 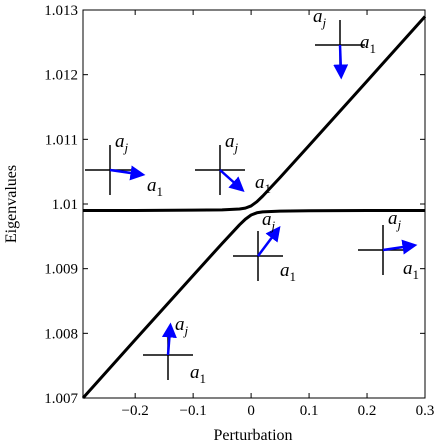 I want to click on x-tick-label: 0.3, so click(x=425, y=411).